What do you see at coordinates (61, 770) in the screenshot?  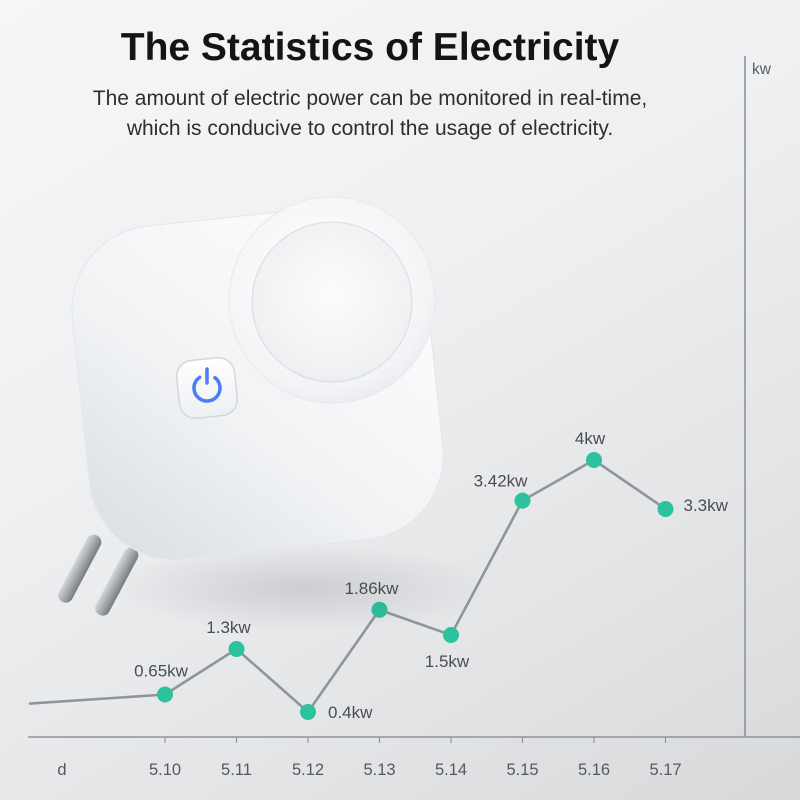 I see `x-axis-unit-label: d` at bounding box center [61, 770].